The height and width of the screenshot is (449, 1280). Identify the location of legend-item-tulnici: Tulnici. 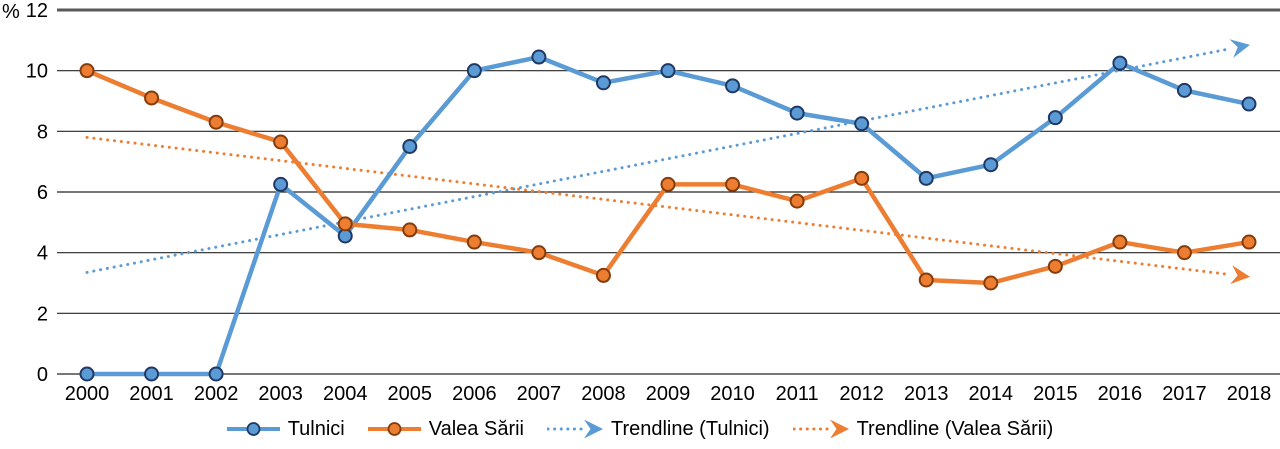
(285, 429).